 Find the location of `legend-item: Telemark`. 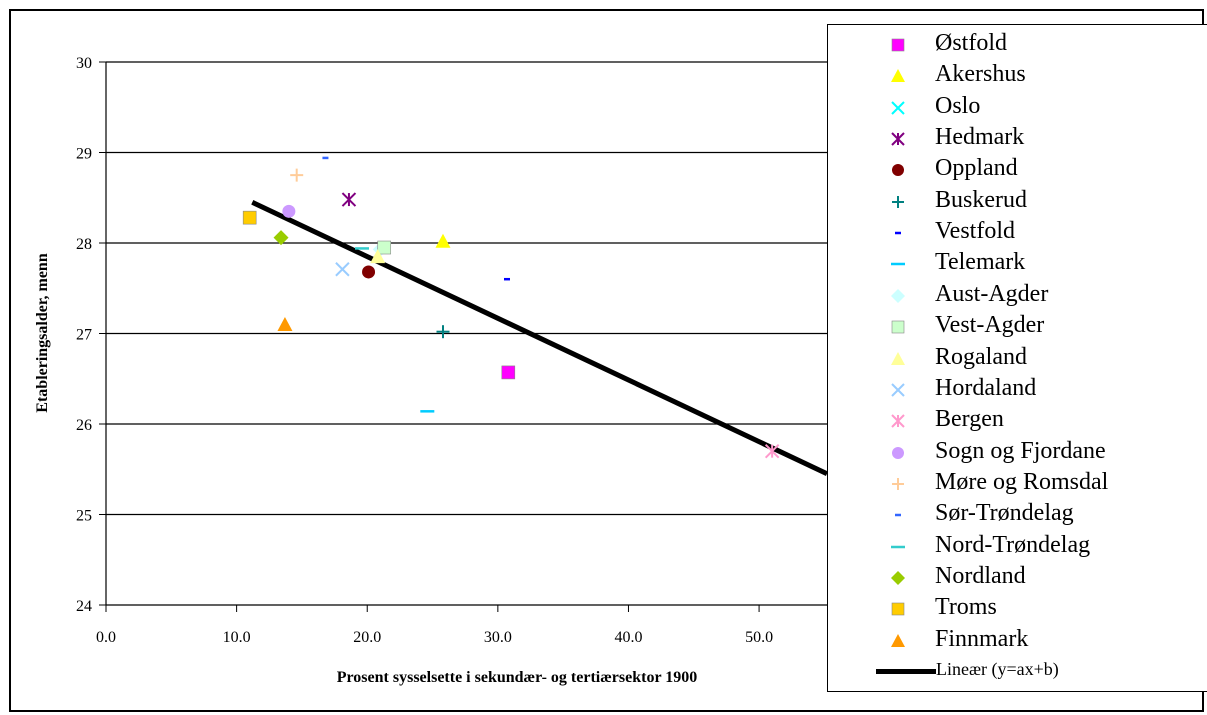

legend-item: Telemark is located at coordinates (1017, 263).